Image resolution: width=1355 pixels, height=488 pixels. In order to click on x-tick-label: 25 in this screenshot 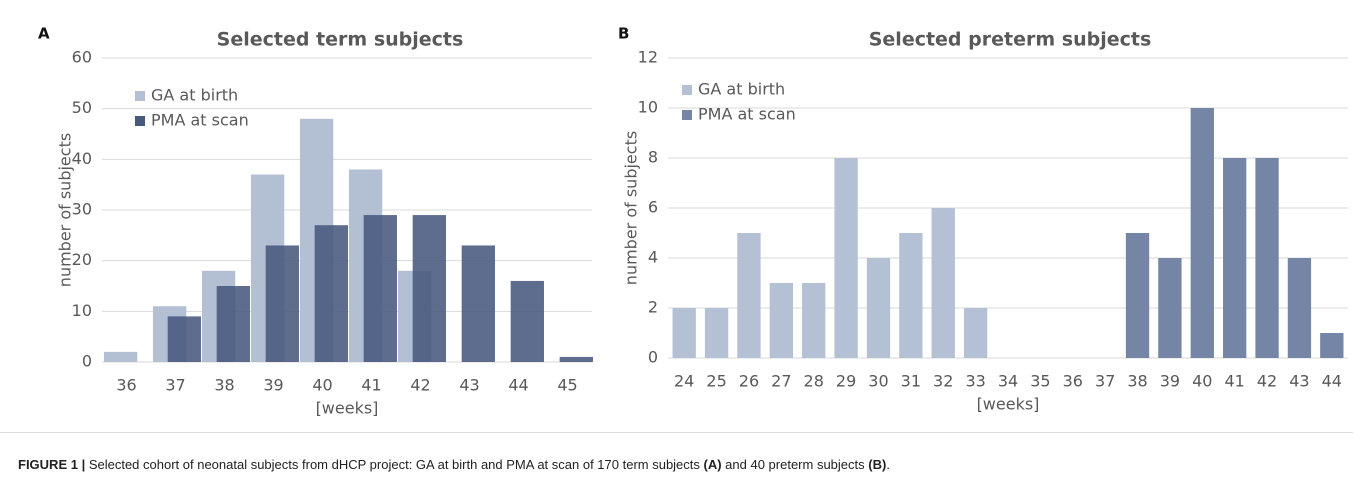, I will do `click(716, 381)`.